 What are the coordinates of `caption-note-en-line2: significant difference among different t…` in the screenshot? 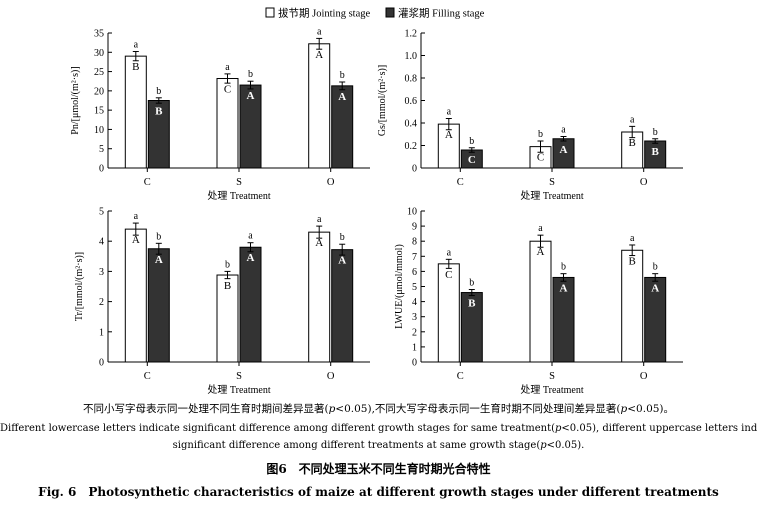 It's located at (378, 445).